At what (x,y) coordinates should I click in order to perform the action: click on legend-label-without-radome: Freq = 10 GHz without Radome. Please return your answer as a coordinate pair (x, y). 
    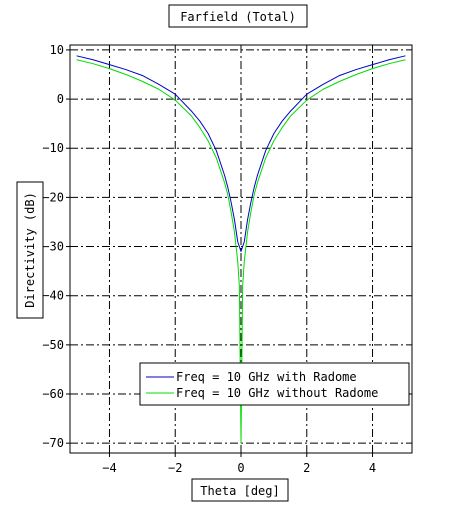
    Looking at the image, I should click on (277, 393).